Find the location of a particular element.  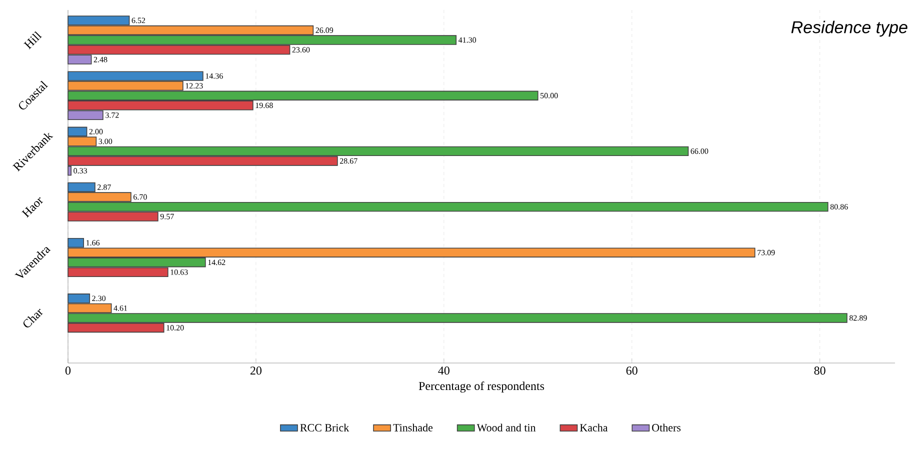

text: Residence type is located at coordinates (849, 28).